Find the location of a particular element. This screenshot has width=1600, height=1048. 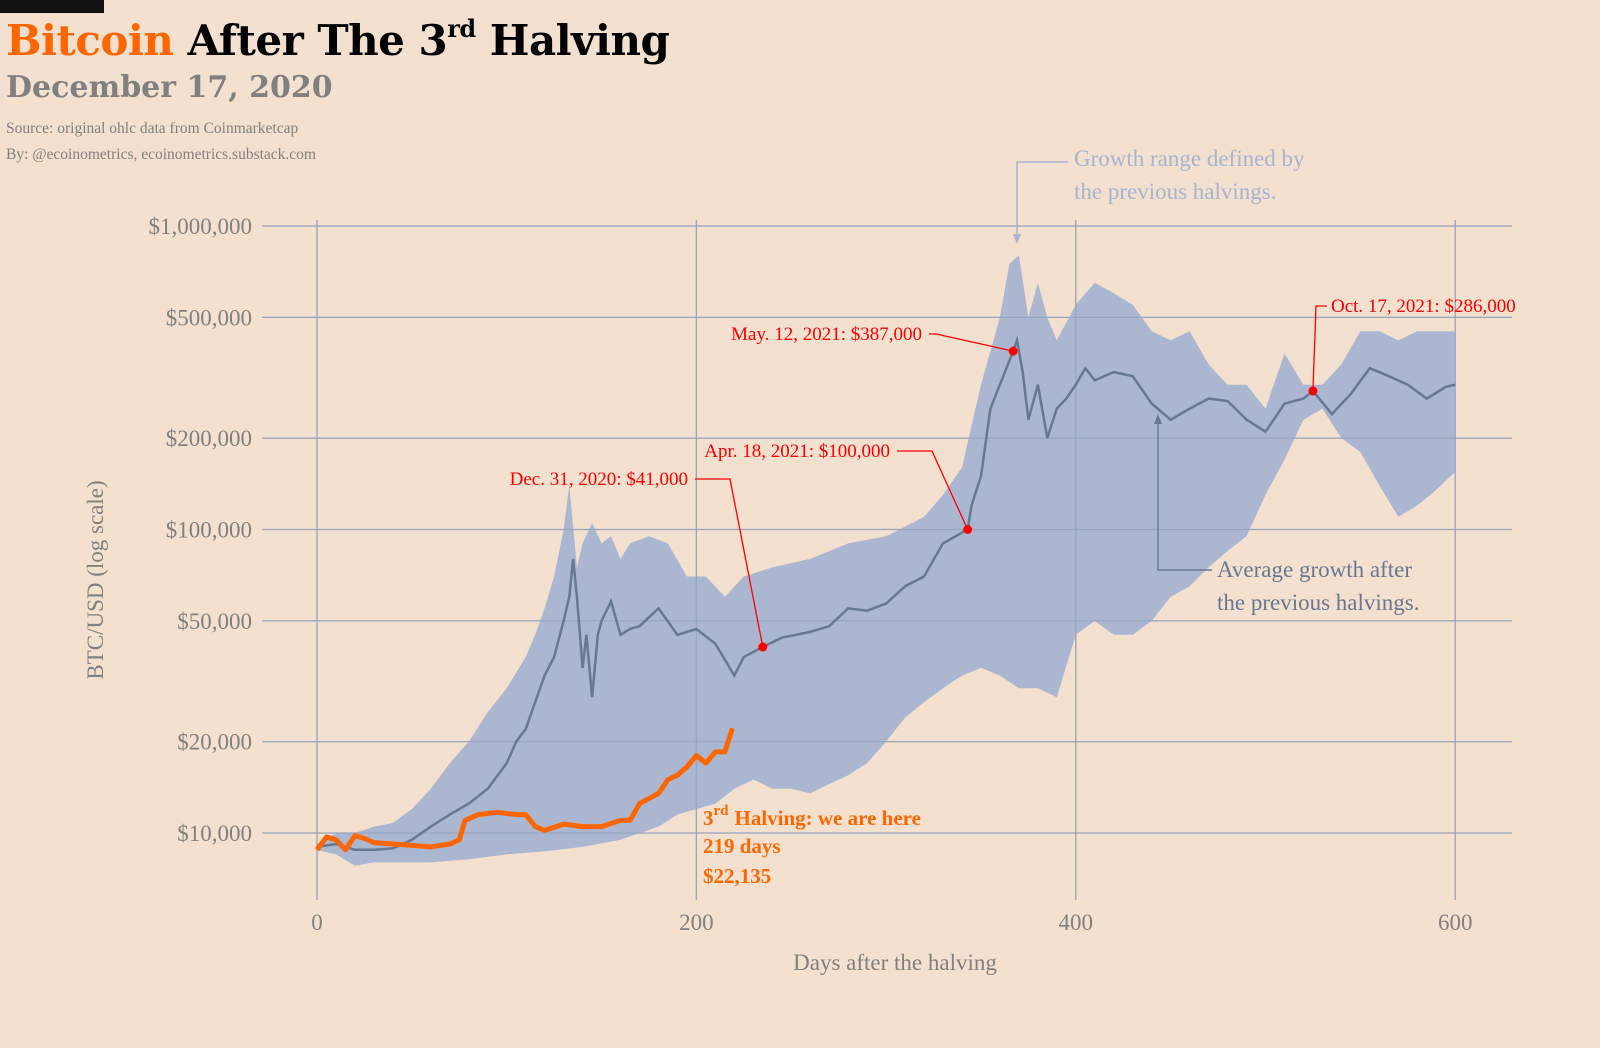

y-tick-label: $20,000 is located at coordinates (214, 742).